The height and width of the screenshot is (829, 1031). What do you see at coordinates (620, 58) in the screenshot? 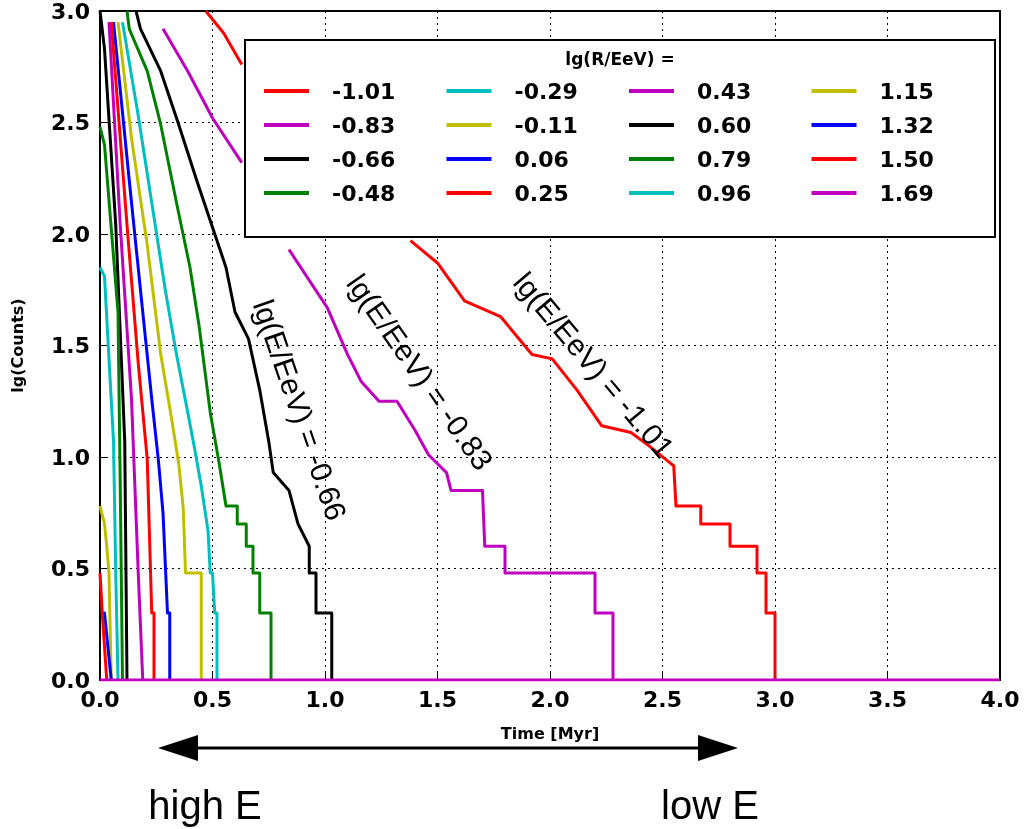
I see `legend-title: lg(R/EeV) =` at bounding box center [620, 58].